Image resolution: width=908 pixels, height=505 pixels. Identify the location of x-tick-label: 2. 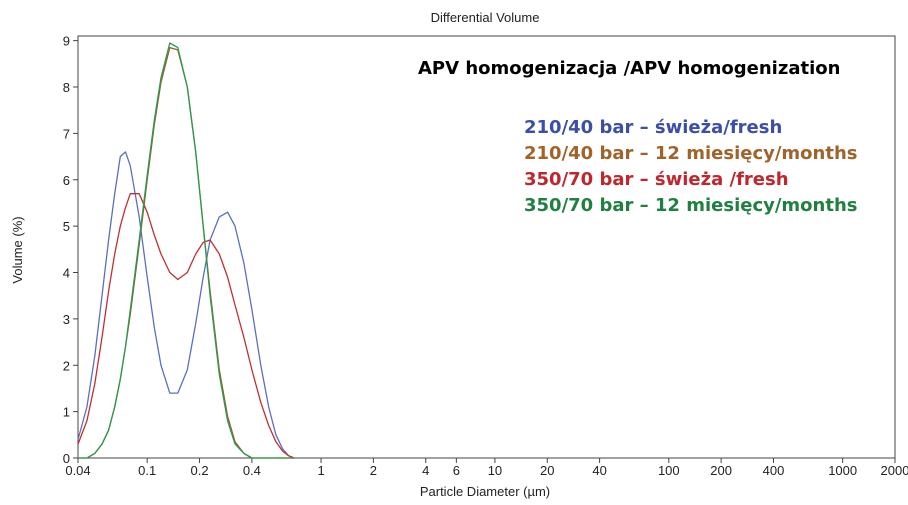
(373, 470).